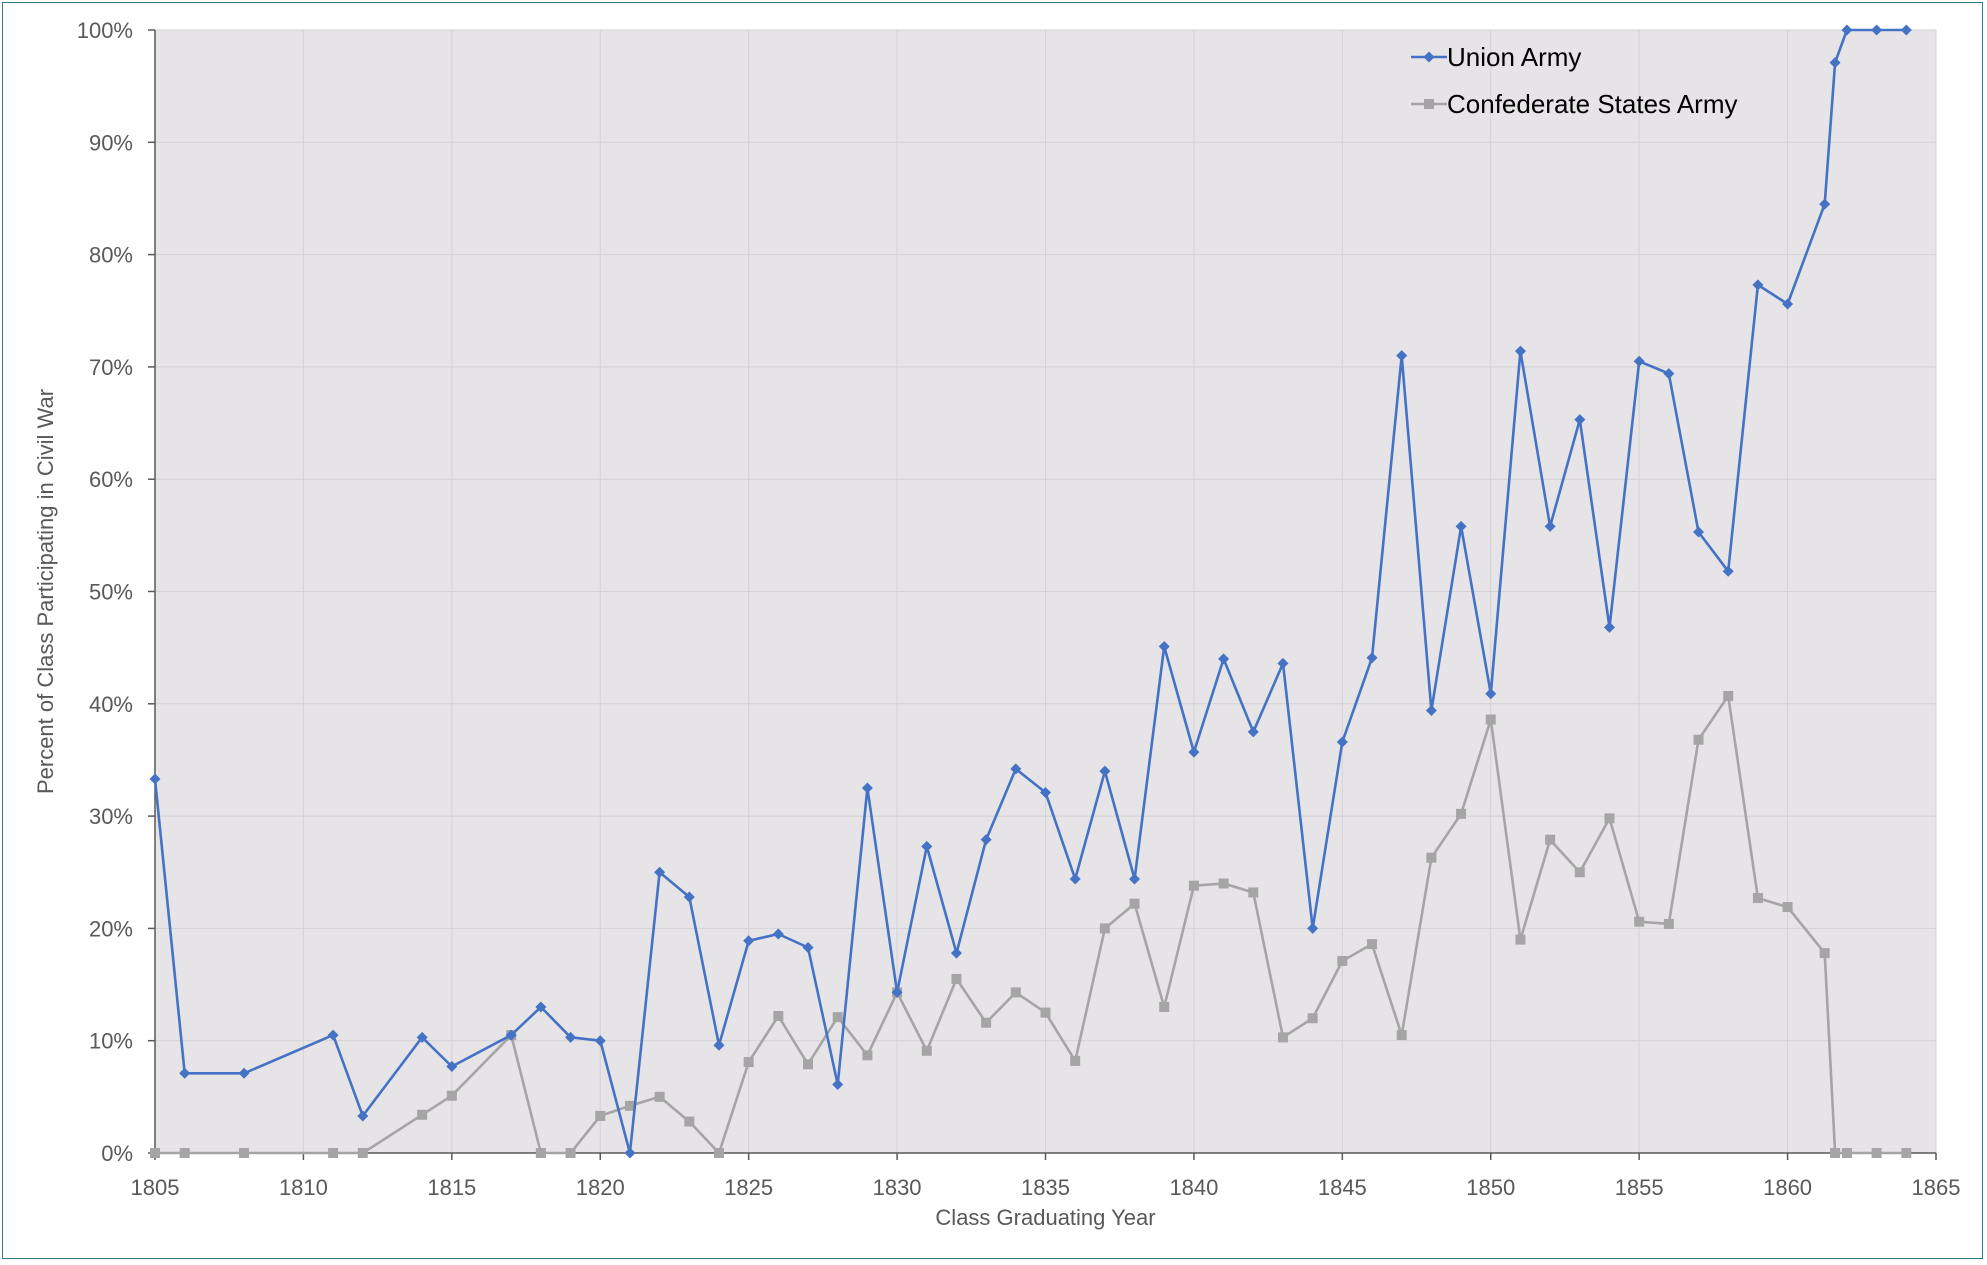 The height and width of the screenshot is (1265, 1987). Describe the element at coordinates (1592, 104) in the screenshot. I see `legend-label: Confederate States Army` at that location.